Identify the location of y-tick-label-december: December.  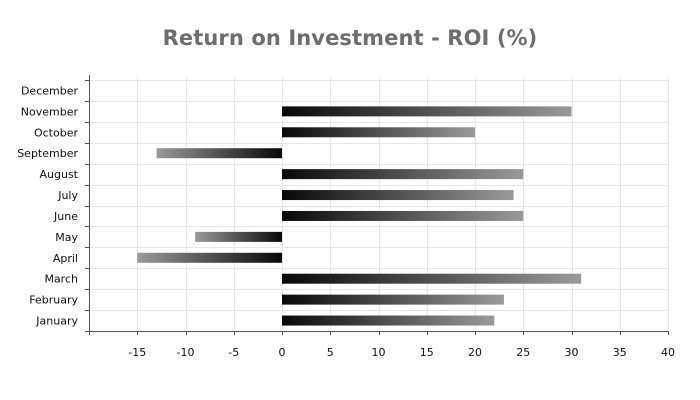
(50, 90).